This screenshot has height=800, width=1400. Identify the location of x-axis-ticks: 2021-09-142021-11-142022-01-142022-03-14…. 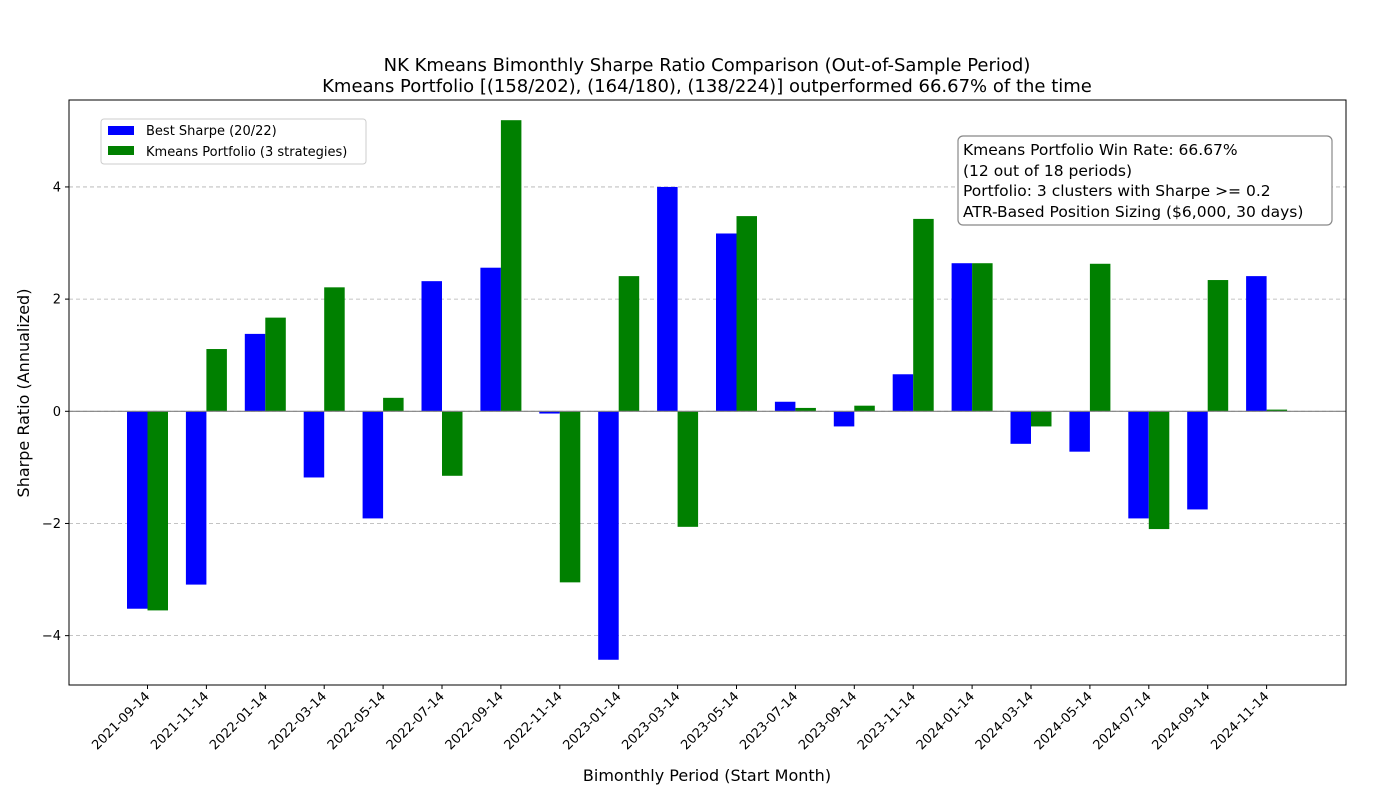
(680, 719).